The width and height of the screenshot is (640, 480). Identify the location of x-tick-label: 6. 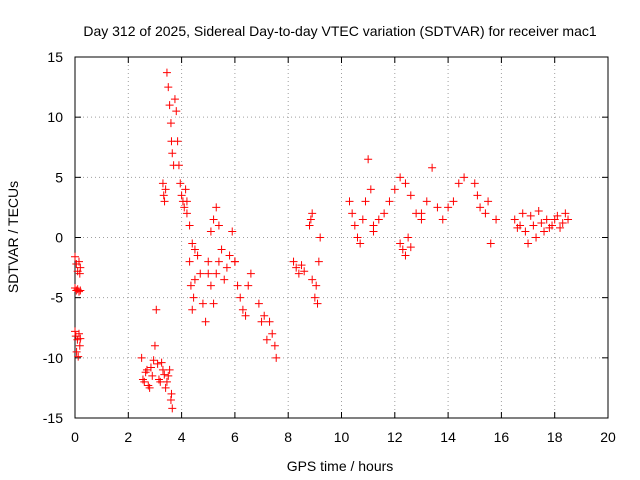
(235, 437).